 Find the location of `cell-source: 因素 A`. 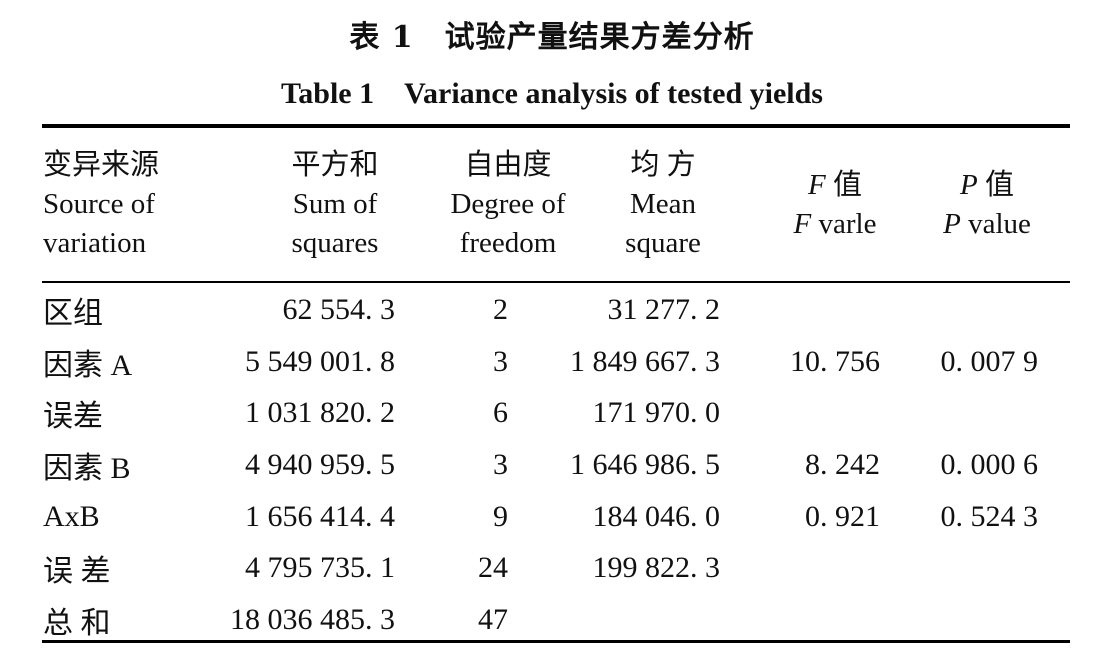

cell-source: 因素 A is located at coordinates (88, 365).